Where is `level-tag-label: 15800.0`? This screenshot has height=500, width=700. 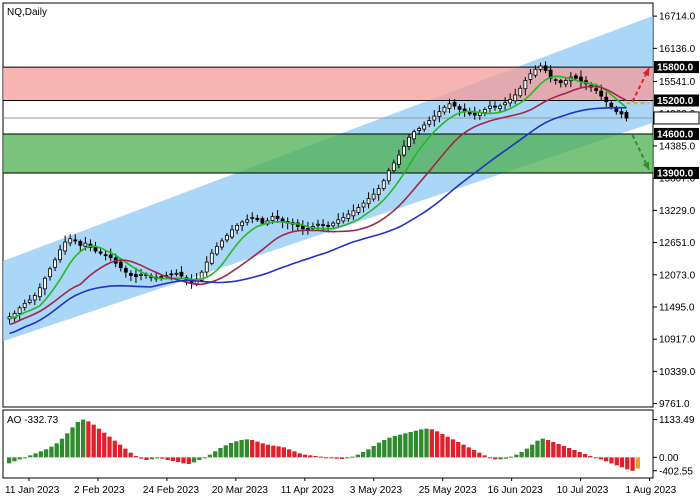 level-tag-label: 15800.0 is located at coordinates (675, 68).